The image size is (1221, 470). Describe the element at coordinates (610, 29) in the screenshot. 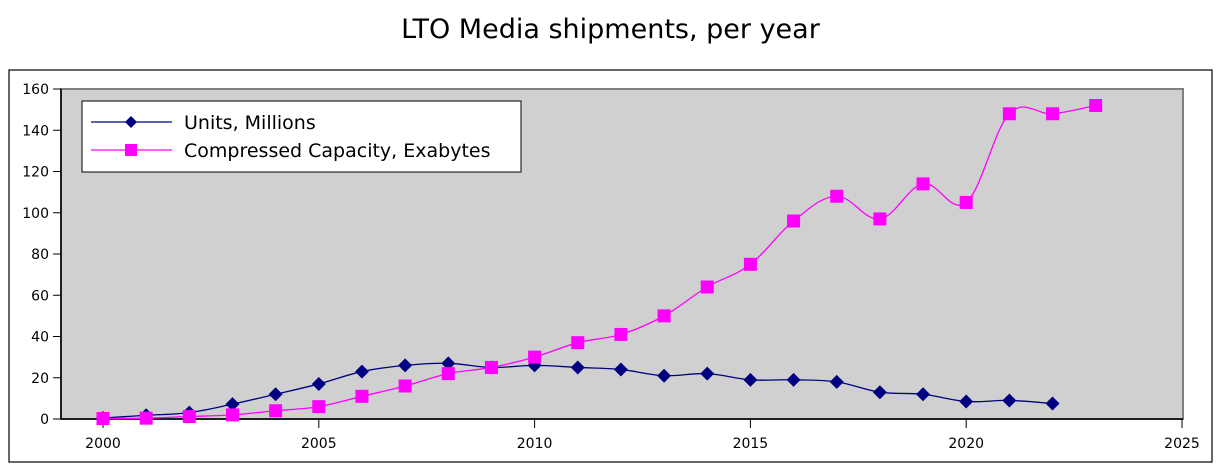

I see `chart-title: LTO Media shipments, per year` at that location.